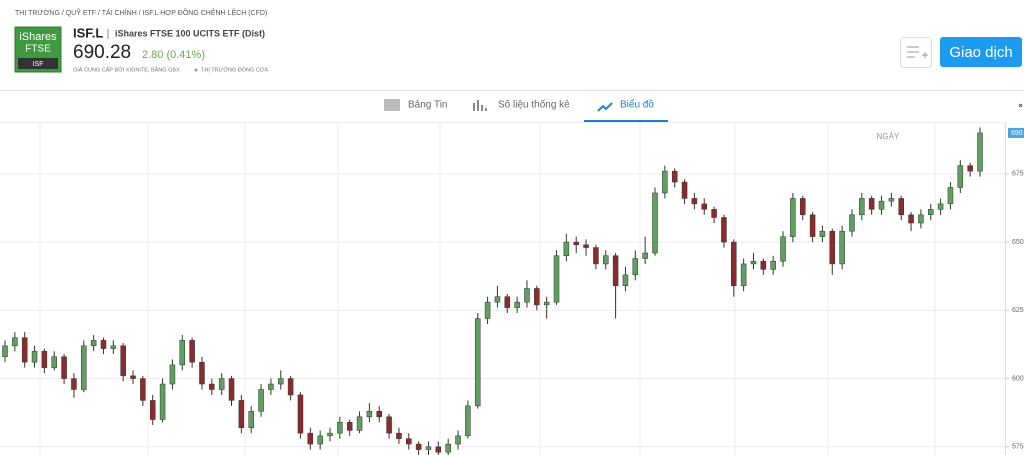 Image resolution: width=1024 pixels, height=455 pixels. I want to click on status-dot, so click(196, 70).